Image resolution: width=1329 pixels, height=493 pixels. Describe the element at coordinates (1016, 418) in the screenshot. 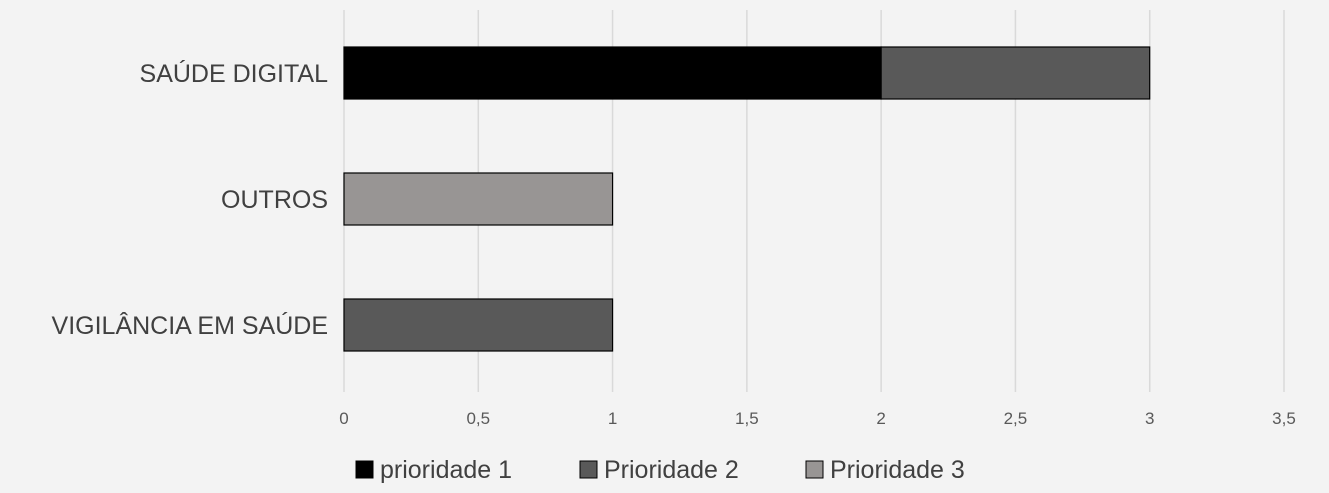

I see `x-tick-label: 2,5` at that location.